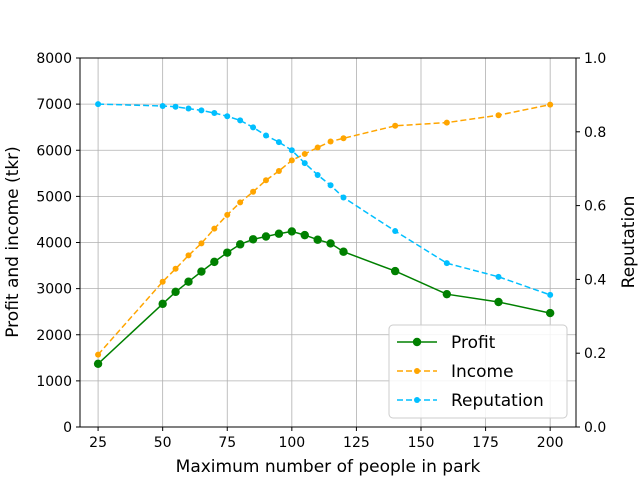  I want to click on legend-label-reputation: Reputation, so click(497, 401).